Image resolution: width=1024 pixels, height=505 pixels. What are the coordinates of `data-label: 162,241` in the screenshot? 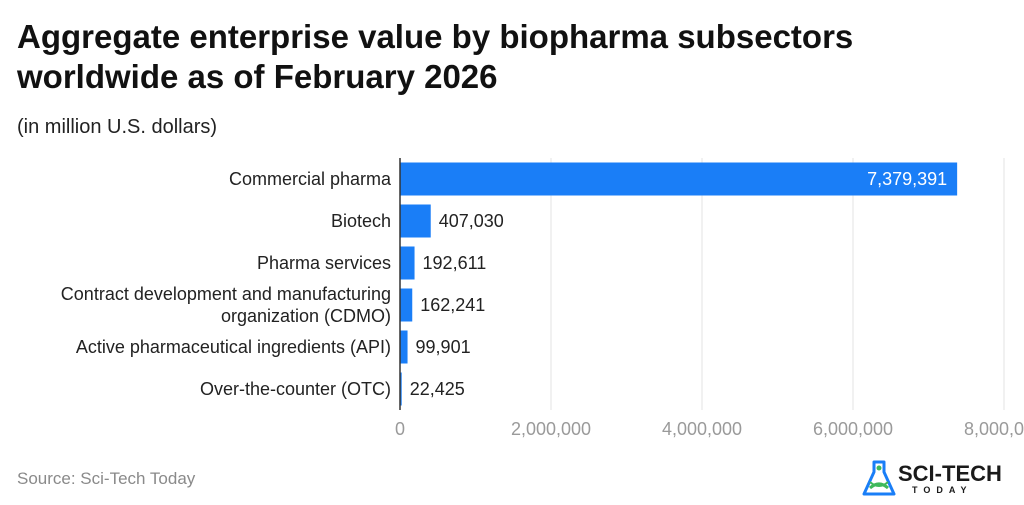 It's located at (452, 305).